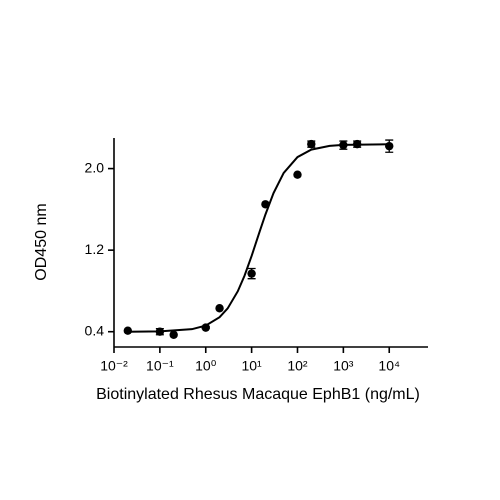 The width and height of the screenshot is (500, 500). Describe the element at coordinates (95, 249) in the screenshot. I see `y-tick-label: 1.2` at that location.